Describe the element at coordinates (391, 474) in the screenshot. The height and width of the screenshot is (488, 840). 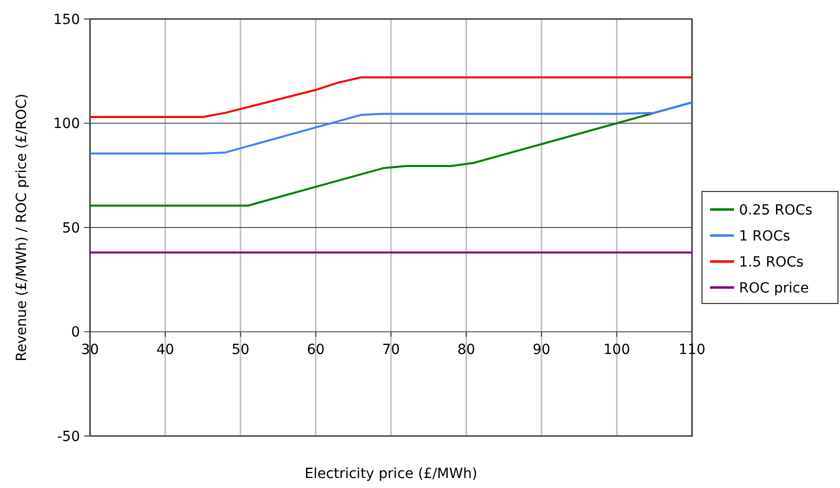
I see `x-axis-title: Electricity price (£/MWh)` at that location.